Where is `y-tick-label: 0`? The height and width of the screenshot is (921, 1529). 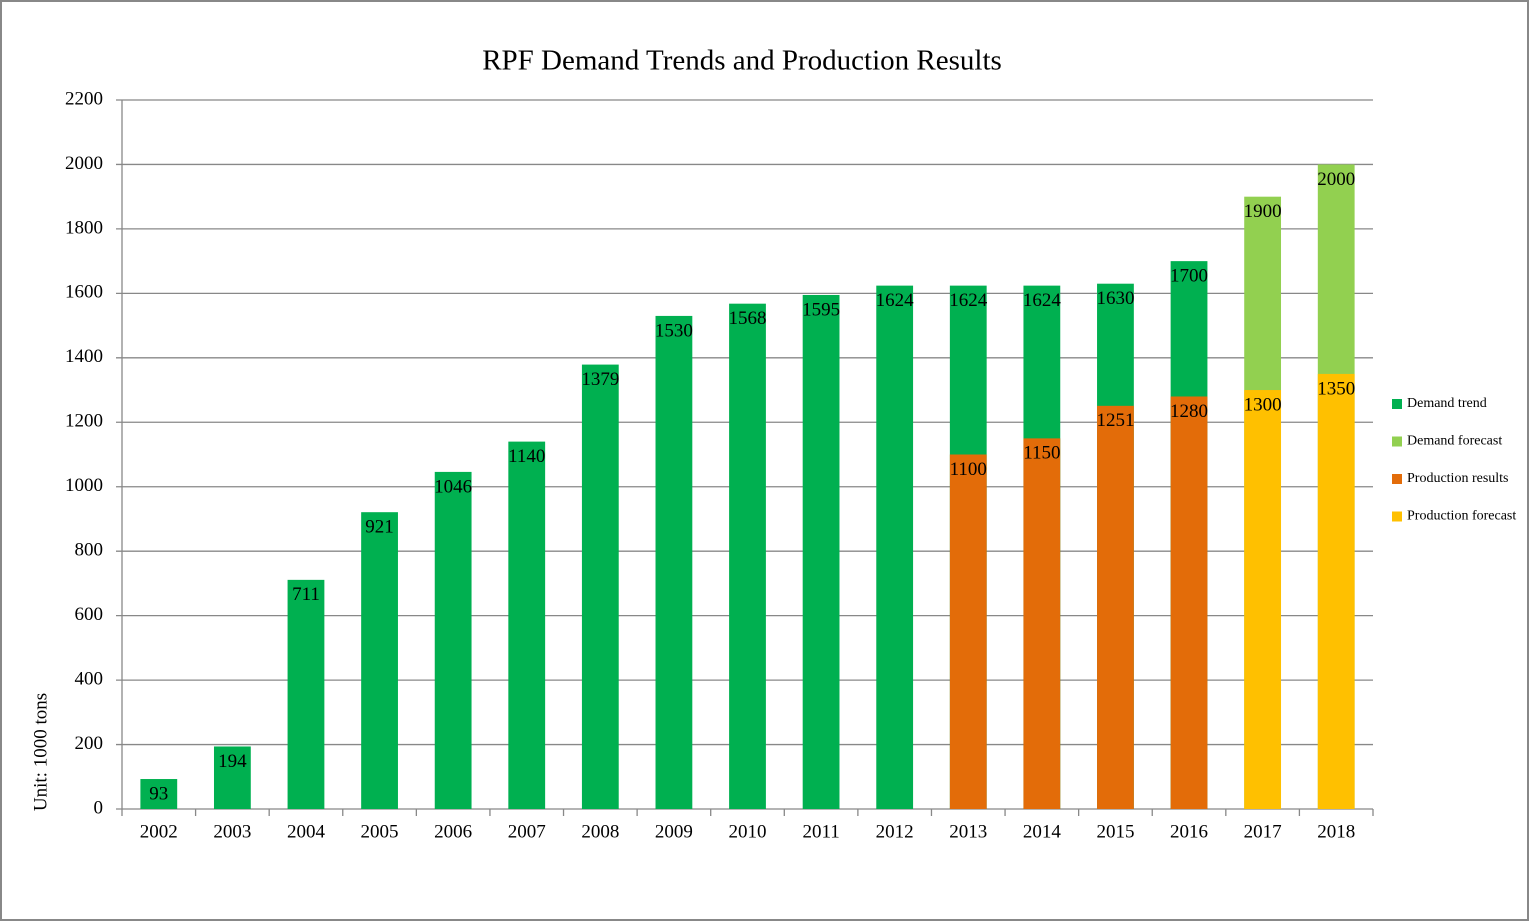
y-tick-label: 0 is located at coordinates (99, 807).